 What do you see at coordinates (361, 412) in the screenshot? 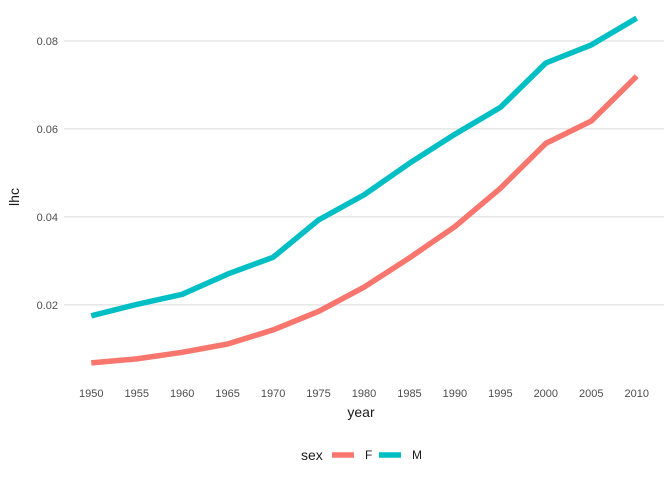
I see `x-axis-title: year` at bounding box center [361, 412].